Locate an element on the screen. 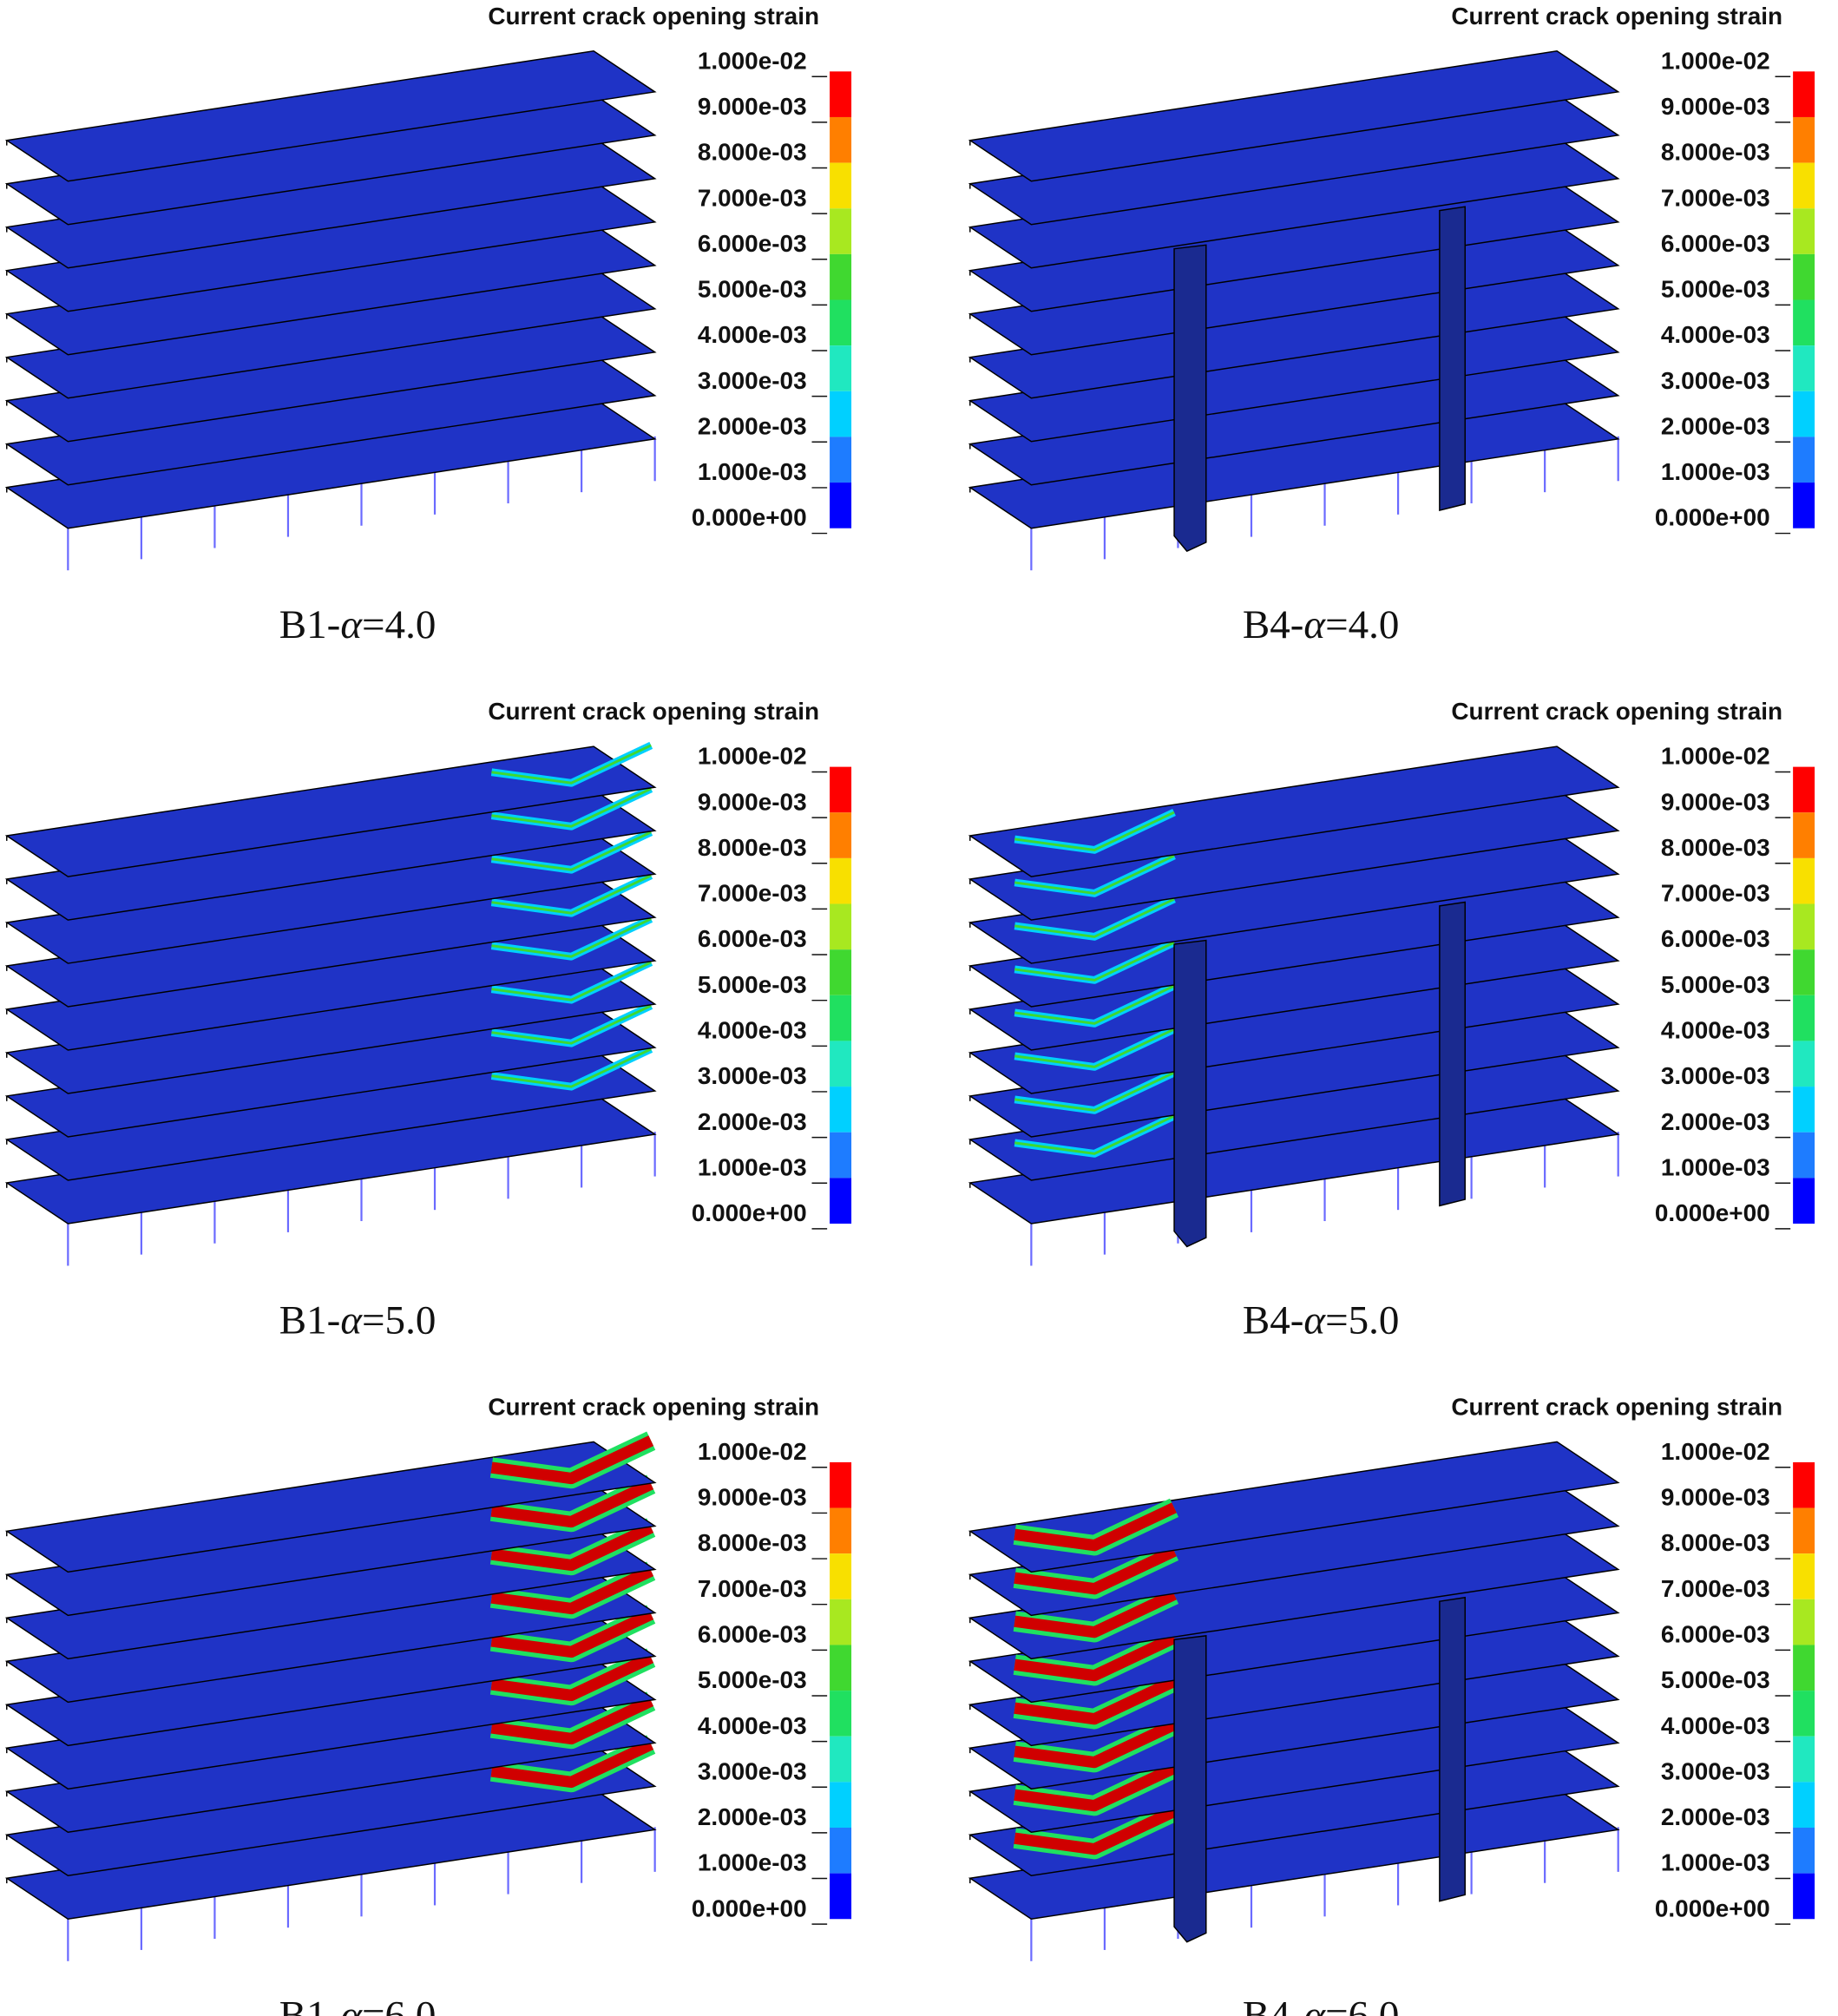 This screenshot has height=2016, width=1838. caption: B4-α=6.0 is located at coordinates (1321, 2004).